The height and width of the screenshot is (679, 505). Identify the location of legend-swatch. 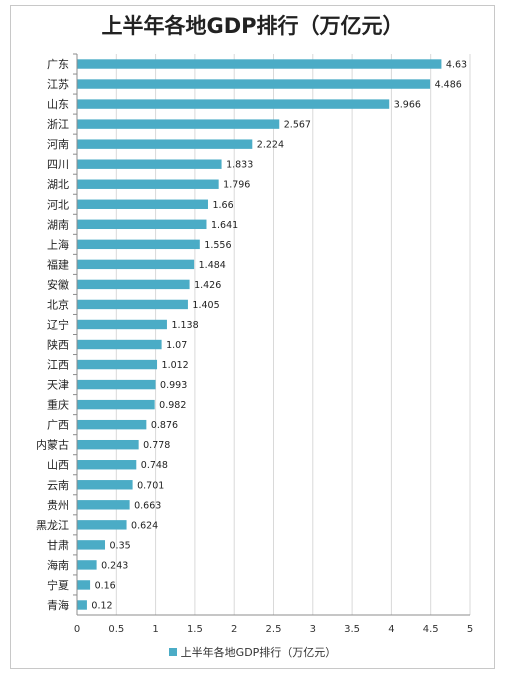
(172, 652).